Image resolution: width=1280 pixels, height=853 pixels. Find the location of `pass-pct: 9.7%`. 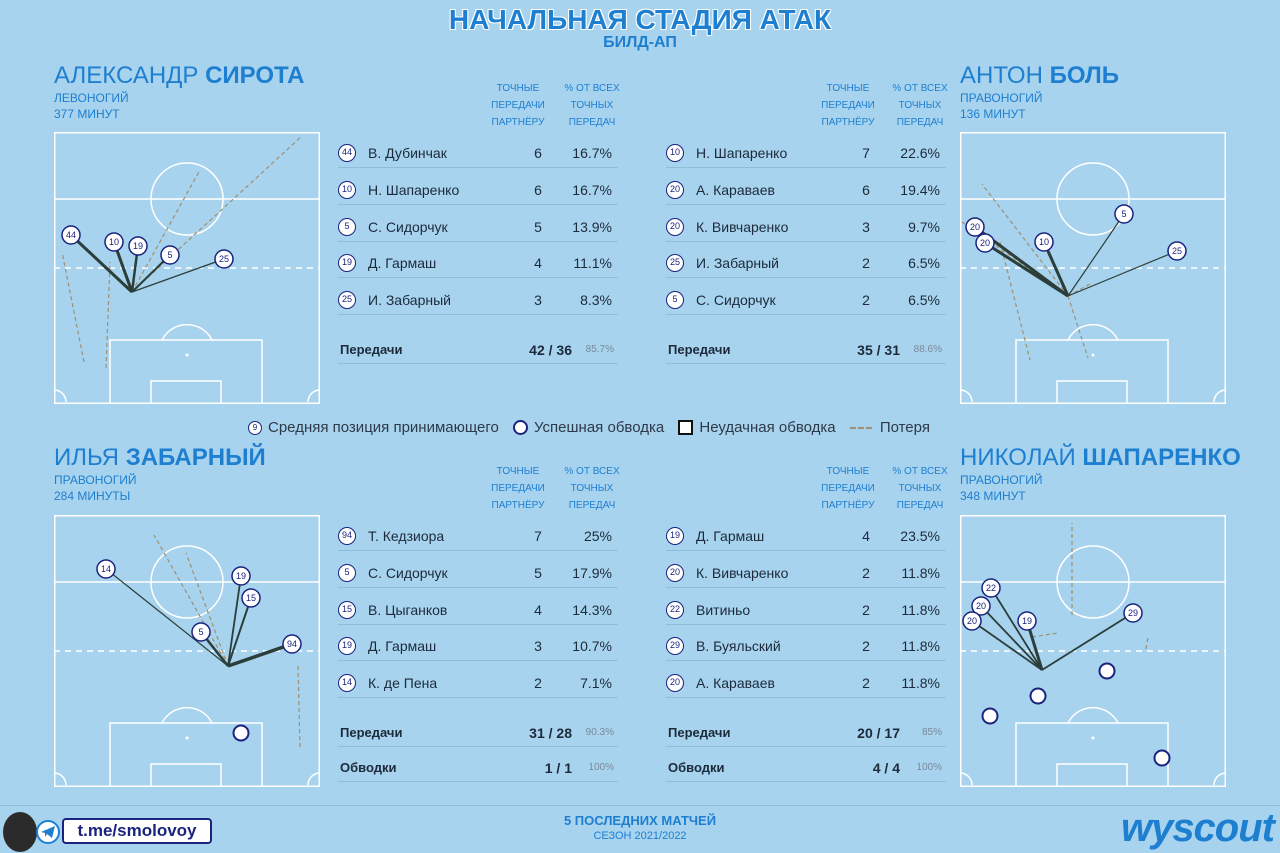

pass-pct: 9.7% is located at coordinates (924, 226).